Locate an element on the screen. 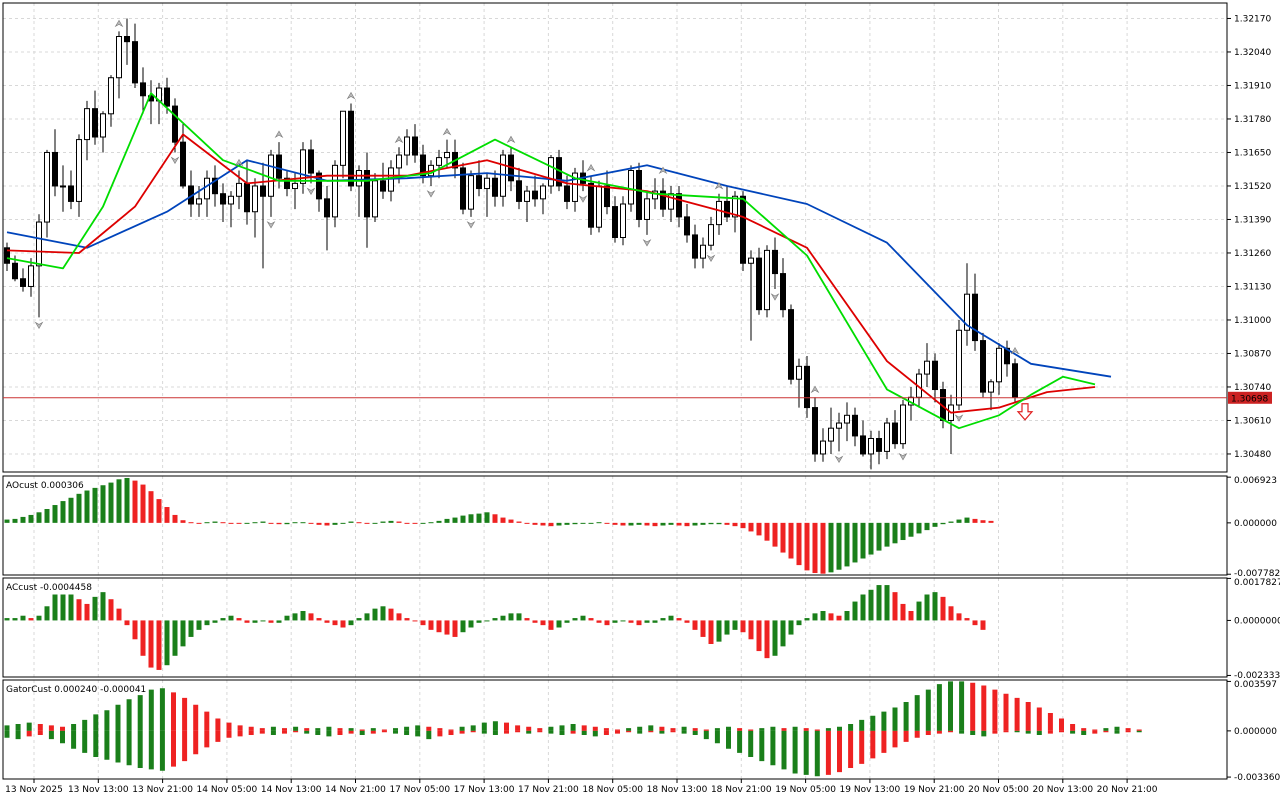 This screenshot has height=800, width=1280. ac-pane: ACcust -0.0004458 is located at coordinates (495, 626).